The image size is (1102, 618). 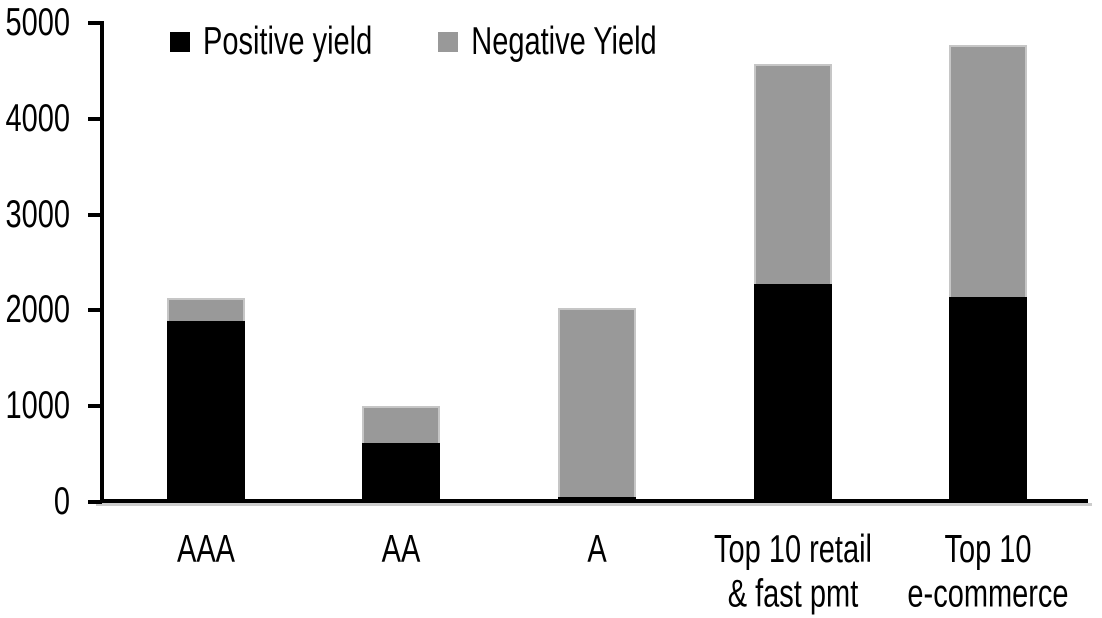 I want to click on y-axis-tick-label-4000: 4000, so click(x=37, y=119).